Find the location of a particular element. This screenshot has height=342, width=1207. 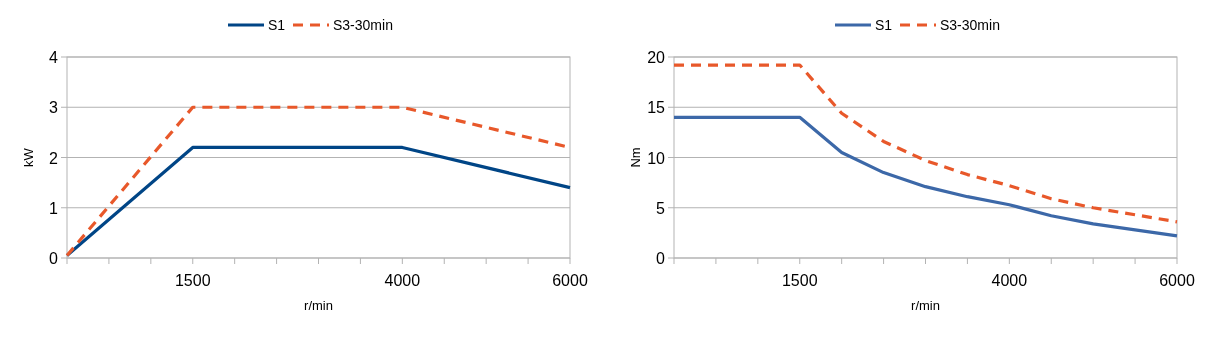

y-tick-label: 2 is located at coordinates (54, 158).